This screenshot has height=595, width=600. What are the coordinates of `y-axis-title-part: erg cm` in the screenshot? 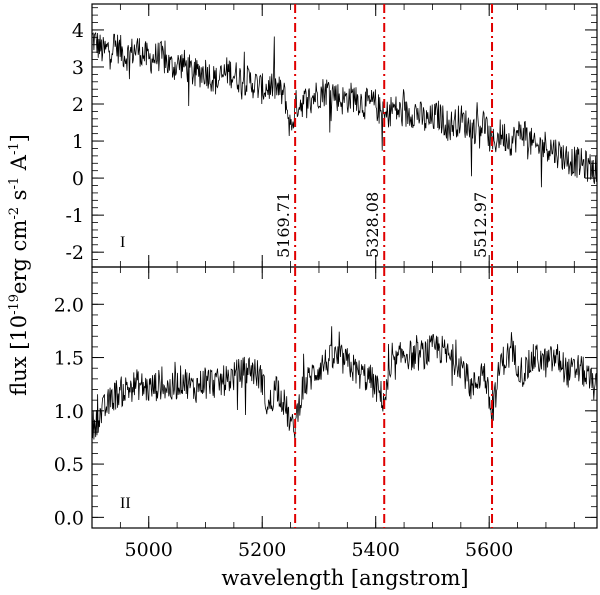 It's located at (19, 257).